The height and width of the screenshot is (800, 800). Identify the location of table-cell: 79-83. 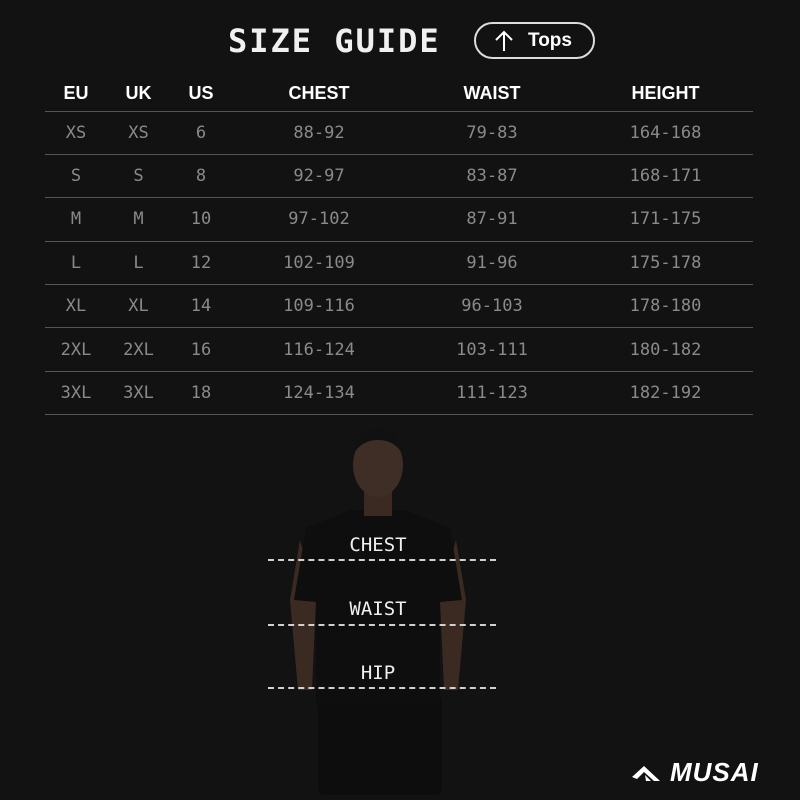
(492, 133).